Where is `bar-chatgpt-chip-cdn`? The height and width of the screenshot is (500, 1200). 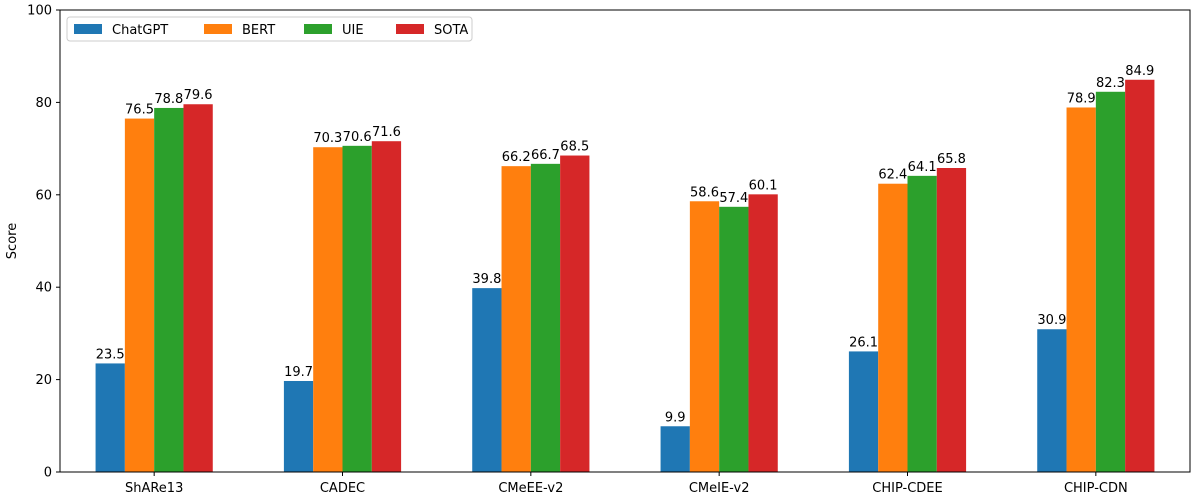
bar-chatgpt-chip-cdn is located at coordinates (1052, 400).